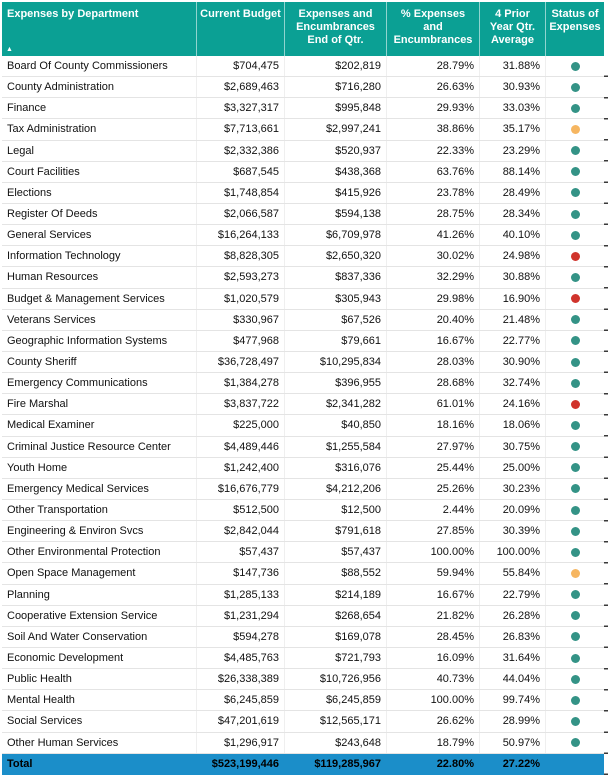  Describe the element at coordinates (240, 404) in the screenshot. I see `current-budget-cell: $3,837,722` at that location.